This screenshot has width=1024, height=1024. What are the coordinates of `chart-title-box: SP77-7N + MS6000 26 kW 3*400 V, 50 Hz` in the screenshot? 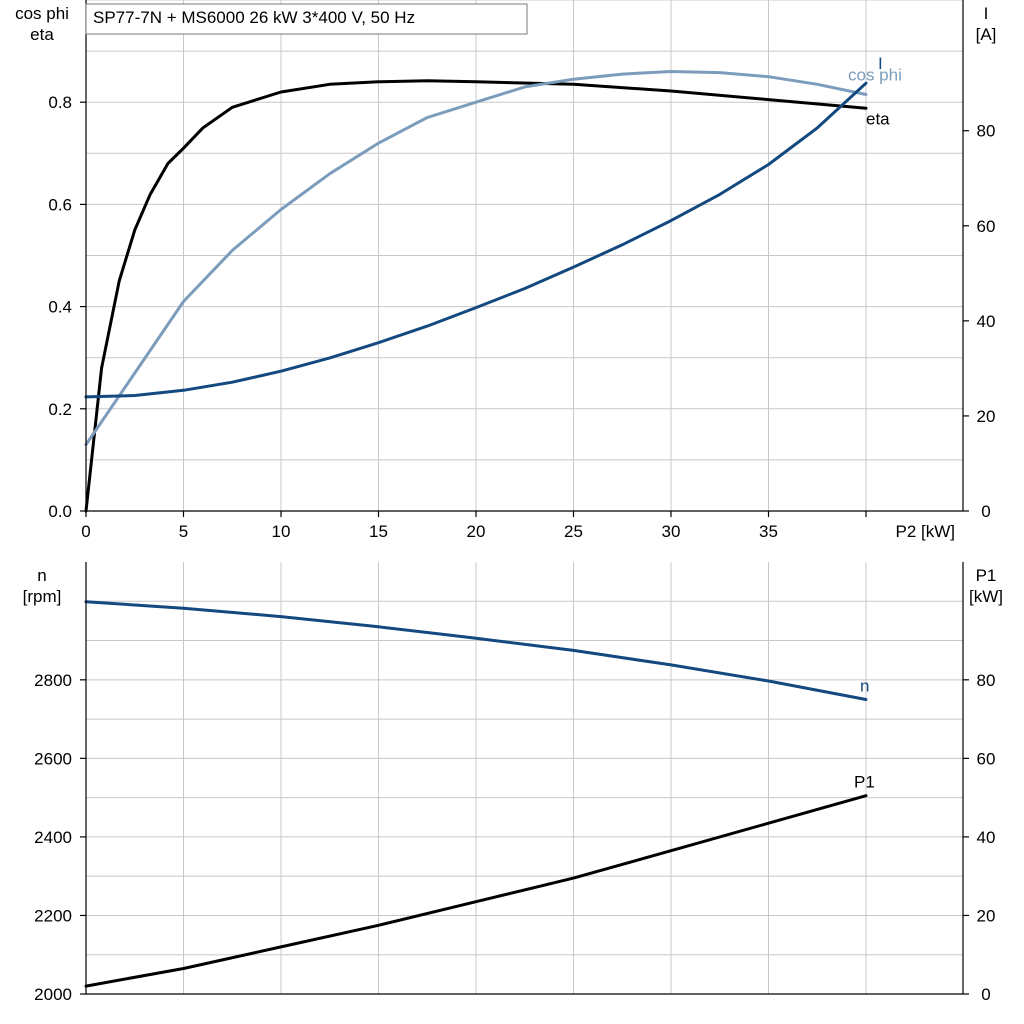 It's located at (306, 19).